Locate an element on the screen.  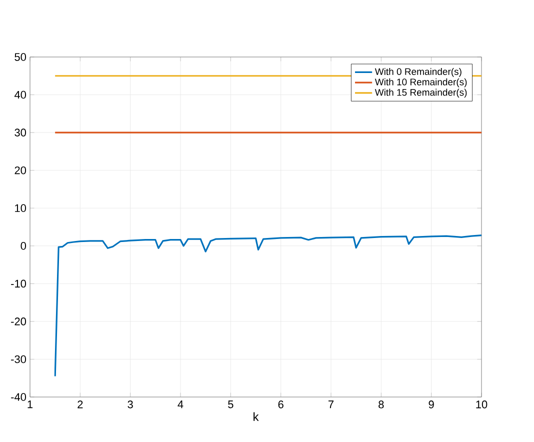
x-axis-title: k is located at coordinates (256, 416).